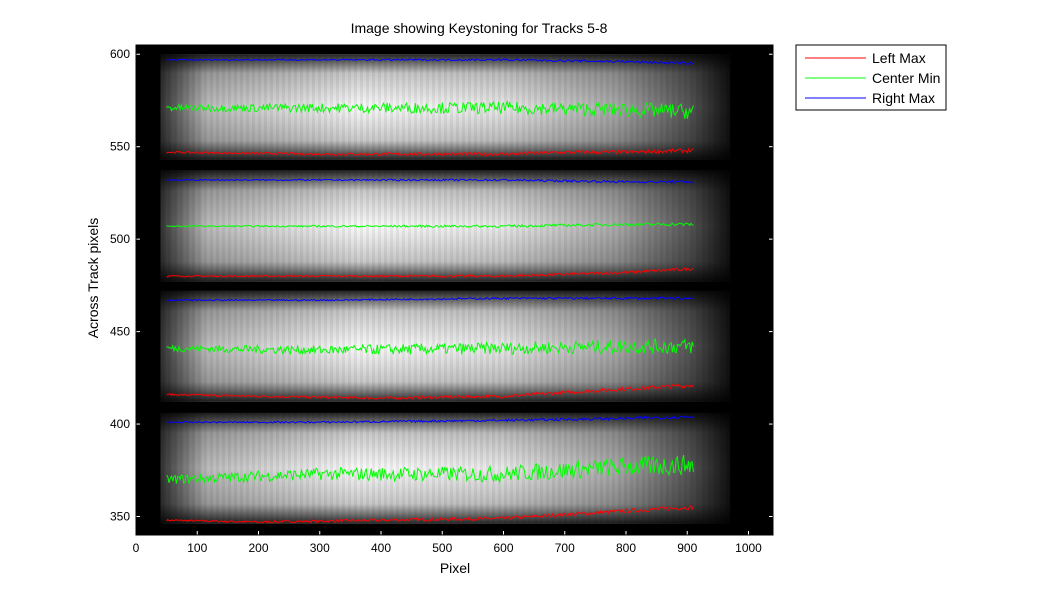 This screenshot has height=600, width=1050. What do you see at coordinates (120, 239) in the screenshot?
I see `y-tick-label-500: 500` at bounding box center [120, 239].